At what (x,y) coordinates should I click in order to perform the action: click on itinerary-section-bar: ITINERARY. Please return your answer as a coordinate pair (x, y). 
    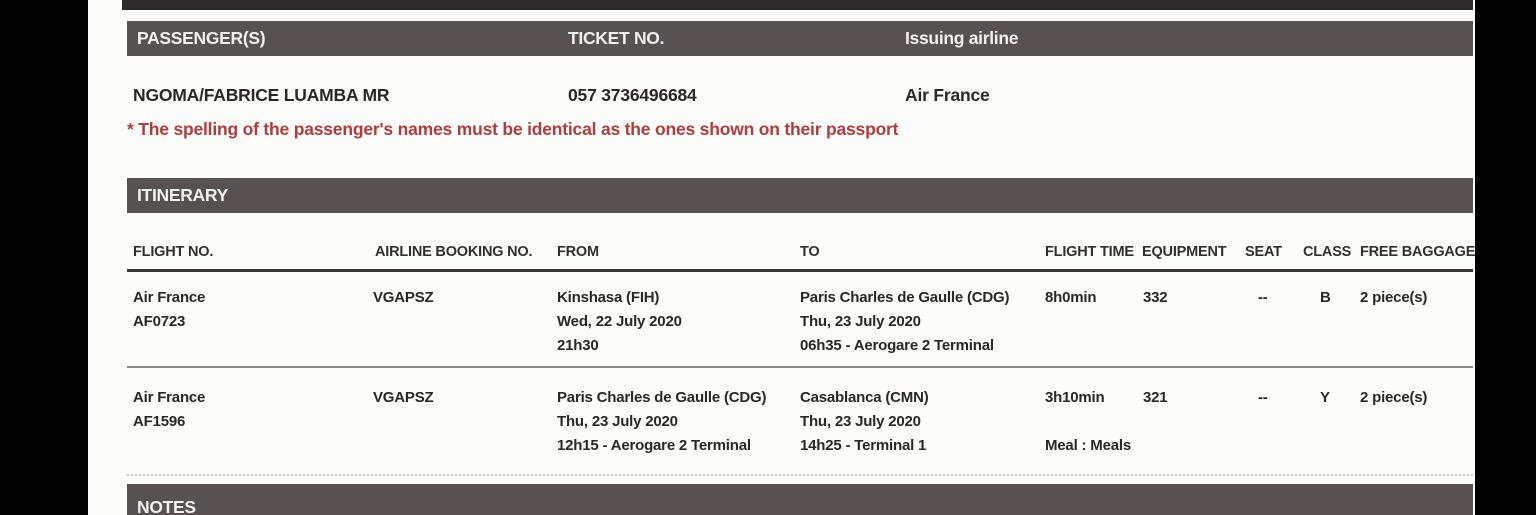
    Looking at the image, I should click on (800, 195).